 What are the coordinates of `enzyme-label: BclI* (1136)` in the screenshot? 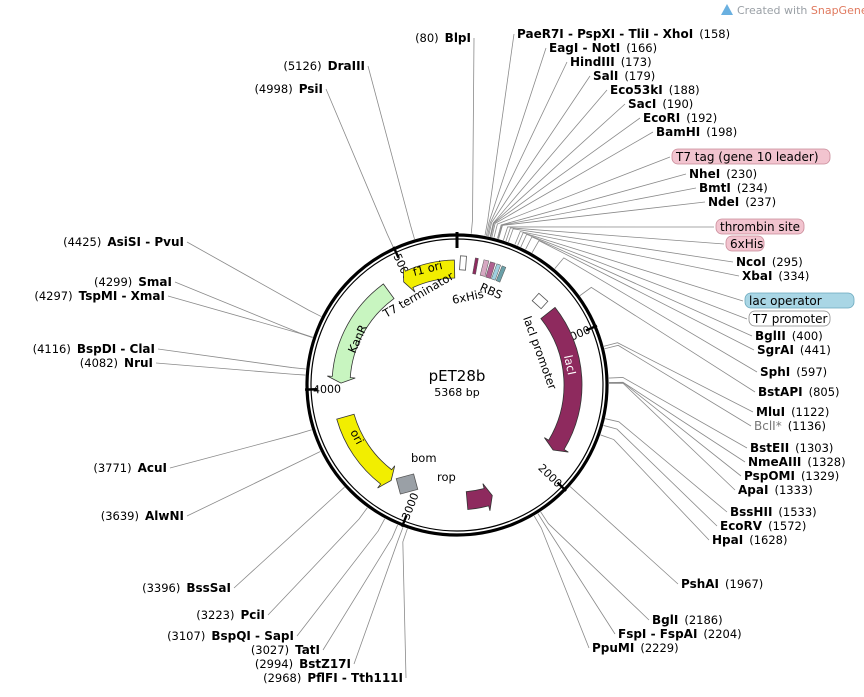 It's located at (790, 426).